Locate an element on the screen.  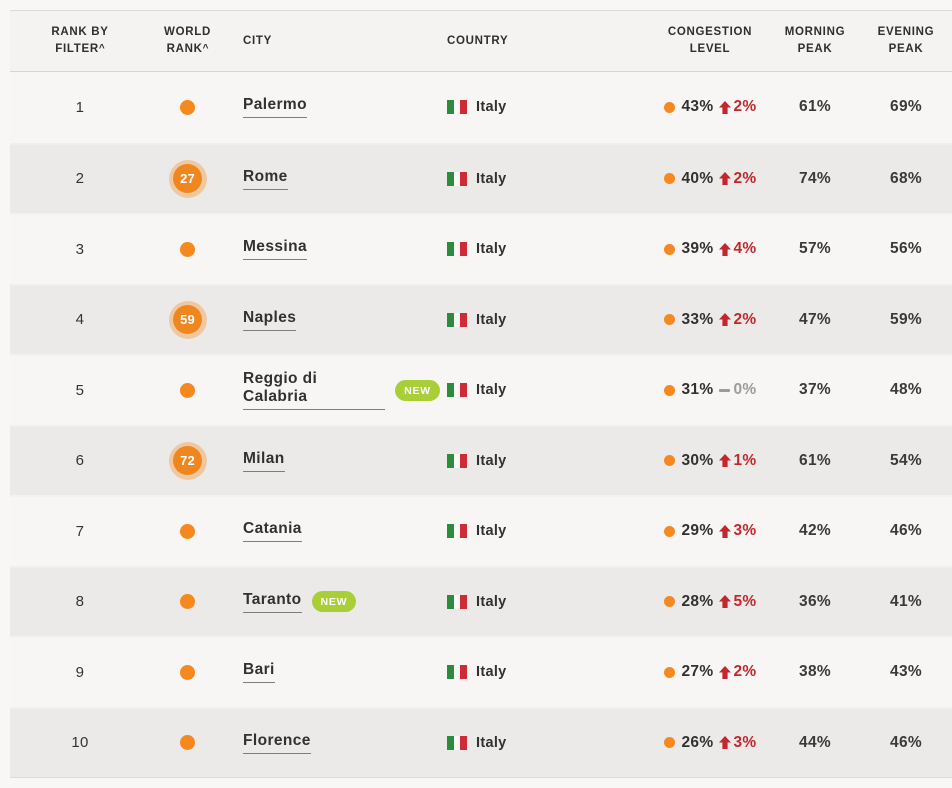
morning-peak-cell: 37% is located at coordinates (815, 390).